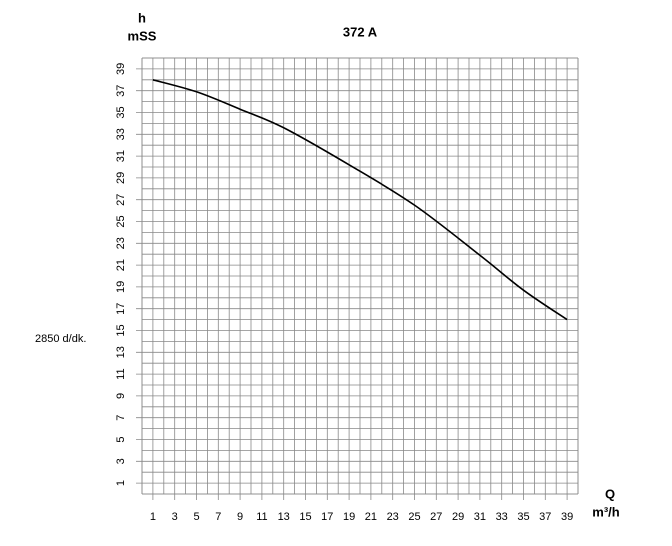  Describe the element at coordinates (349, 517) in the screenshot. I see `x-tick-label: 19` at that location.